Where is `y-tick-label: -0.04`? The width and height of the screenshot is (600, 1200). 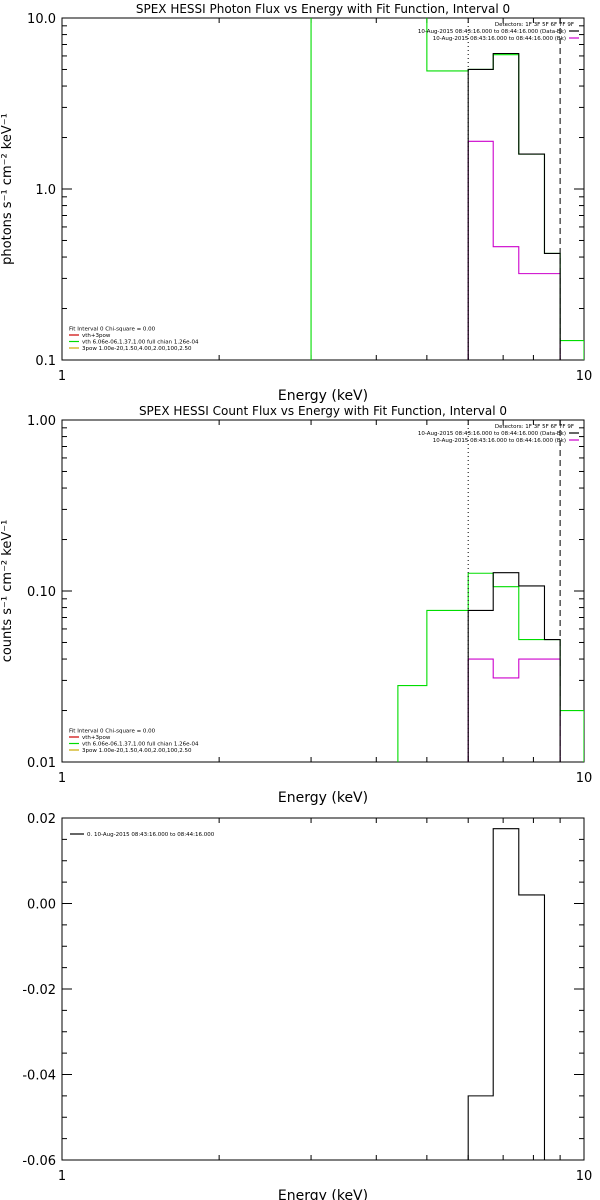
y-tick-label: -0.04 is located at coordinates (39, 1076).